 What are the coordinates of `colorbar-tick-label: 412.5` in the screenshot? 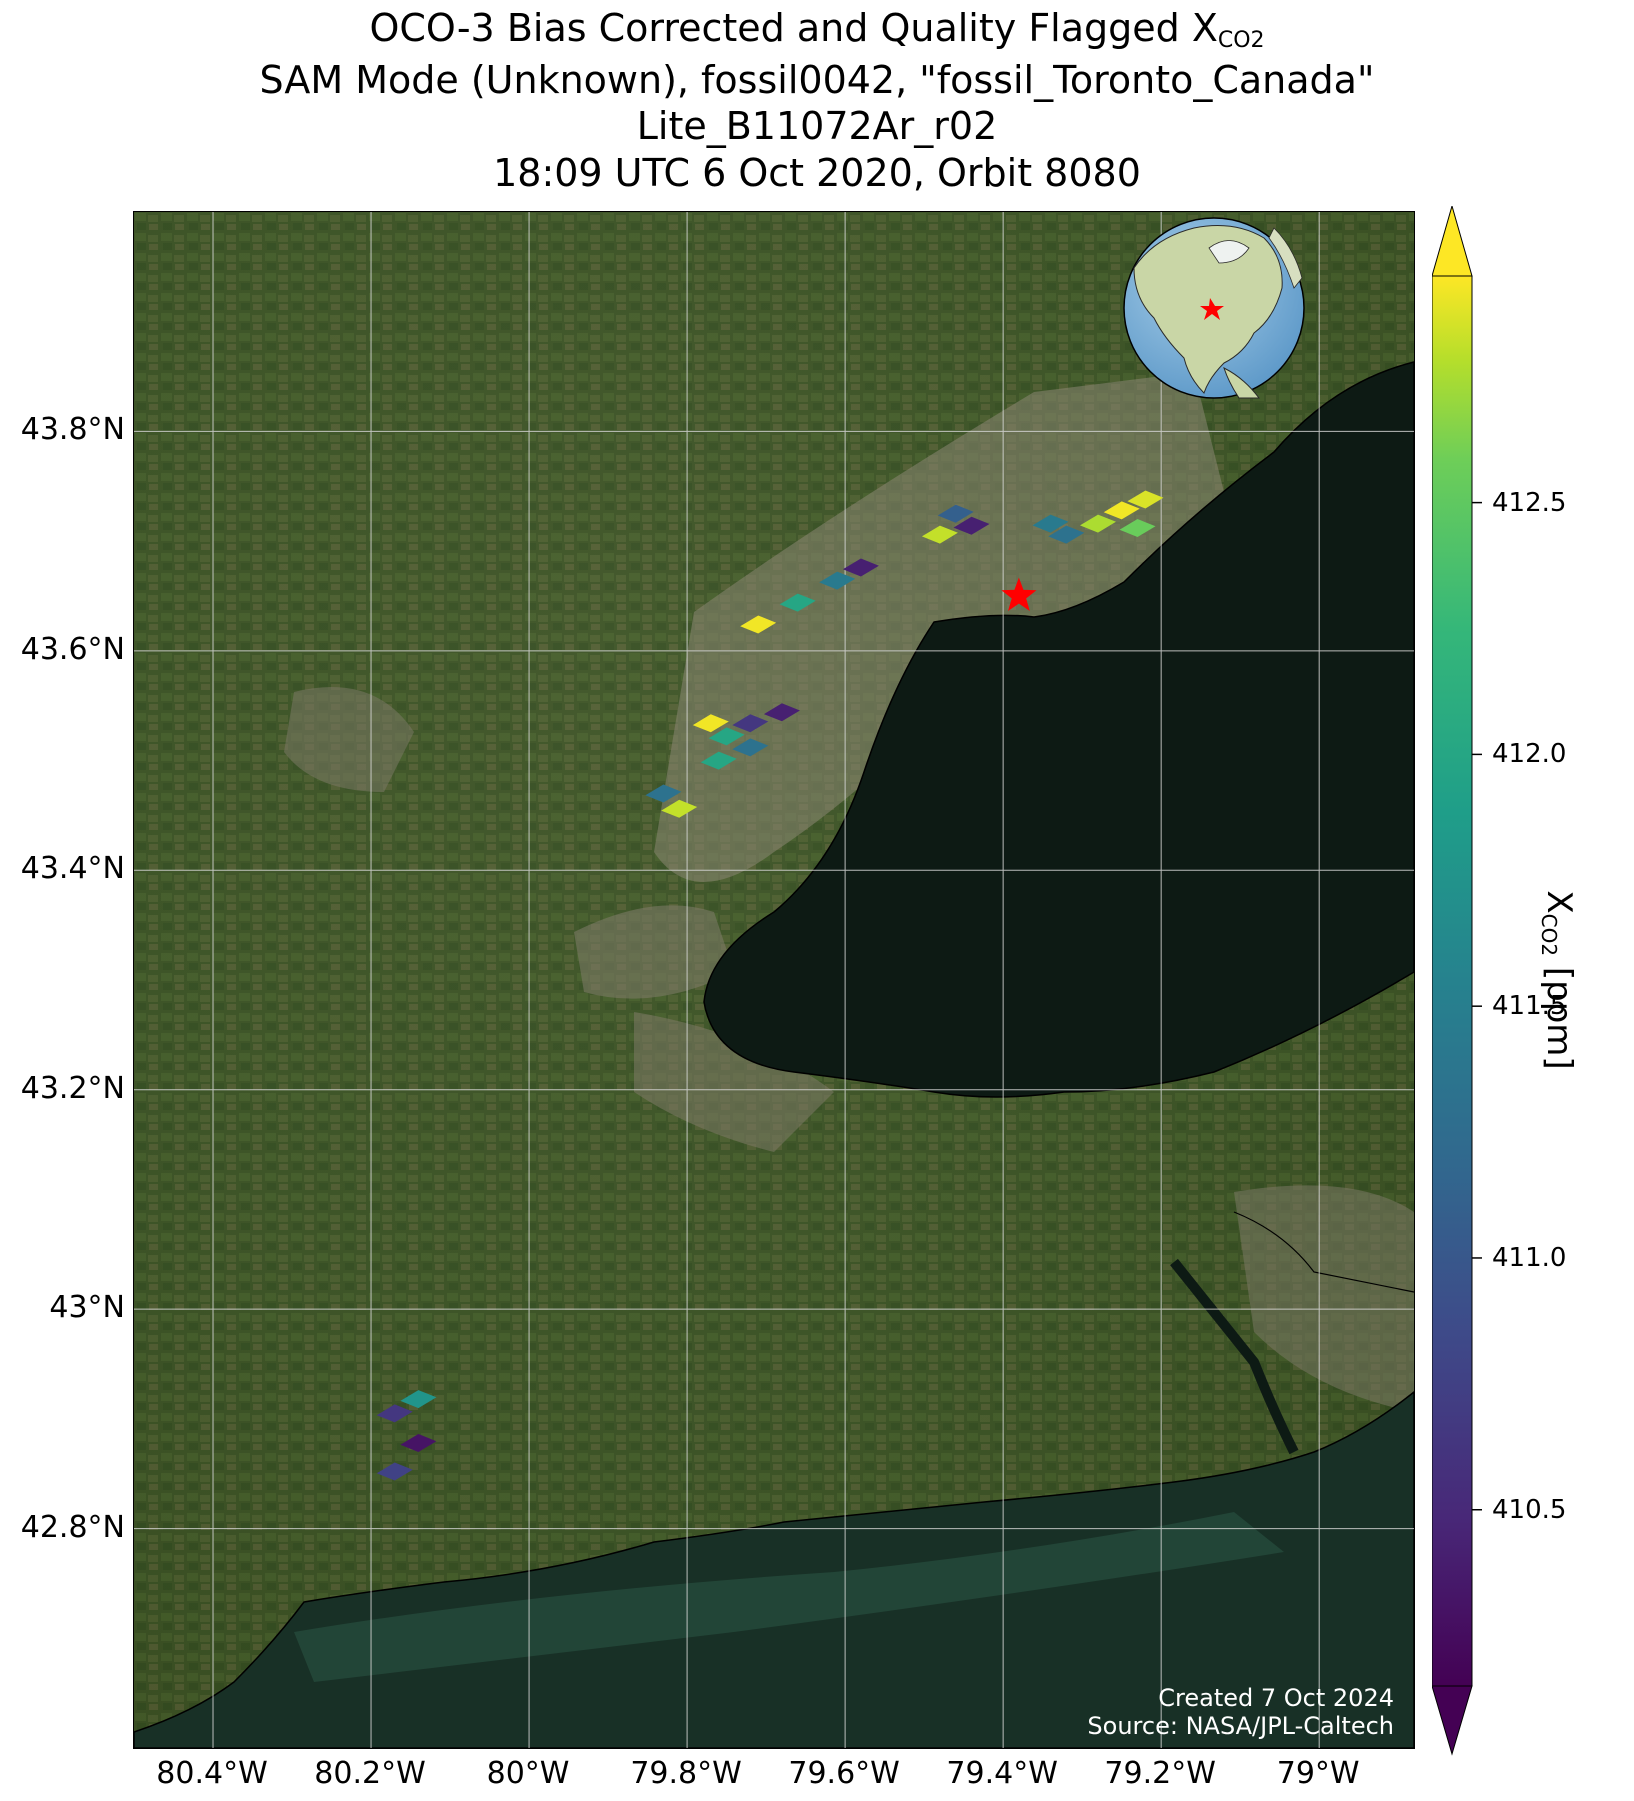 It's located at (1529, 502).